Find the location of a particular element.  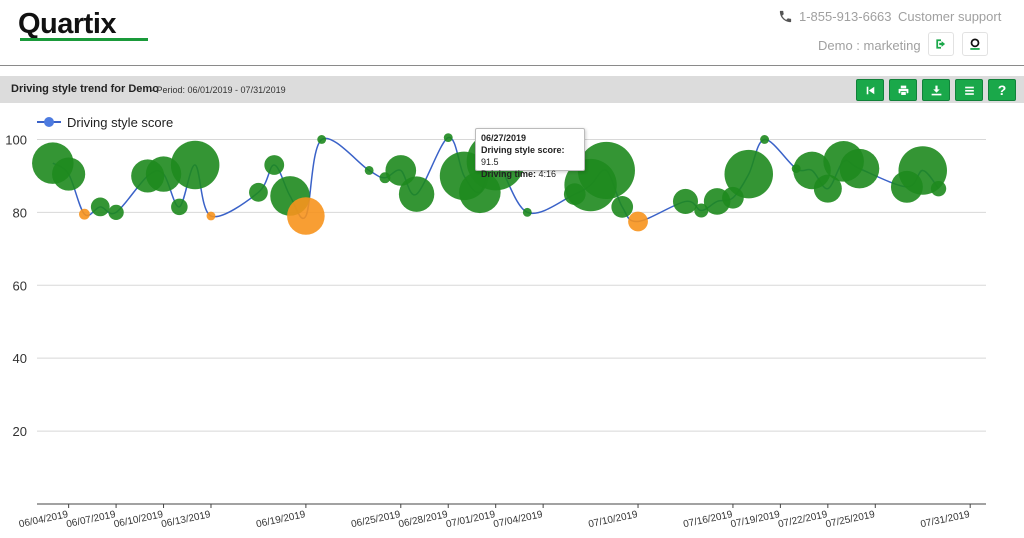

tooltip-score: Driving style score: 91.5 is located at coordinates (530, 156).